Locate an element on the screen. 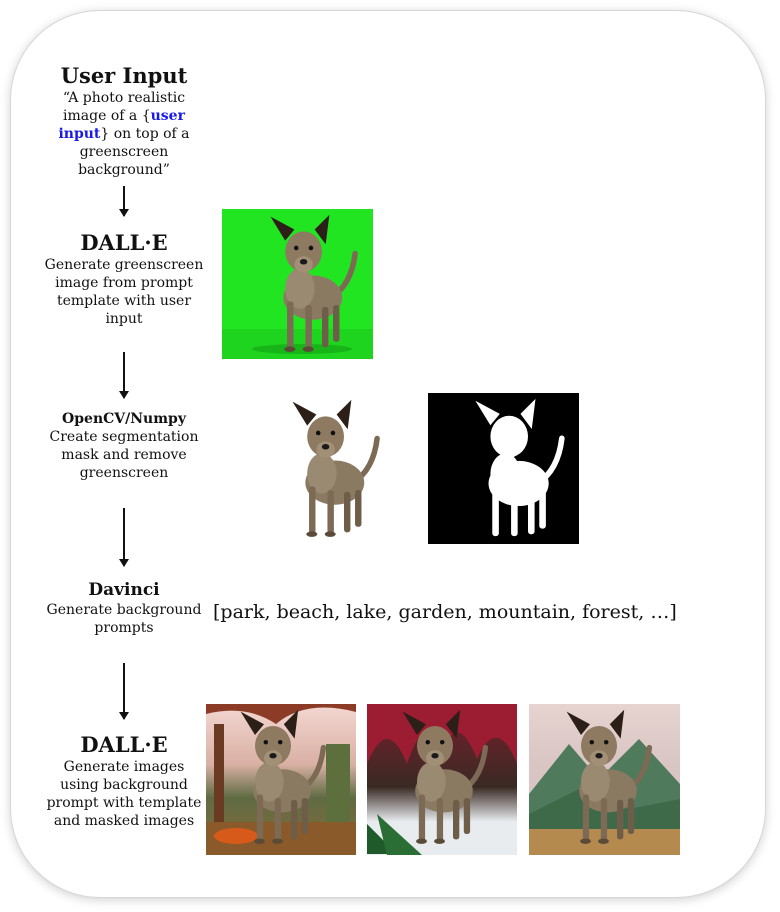 This screenshot has height=912, width=780. step-title: OpenCV/Numpy is located at coordinates (124, 419).